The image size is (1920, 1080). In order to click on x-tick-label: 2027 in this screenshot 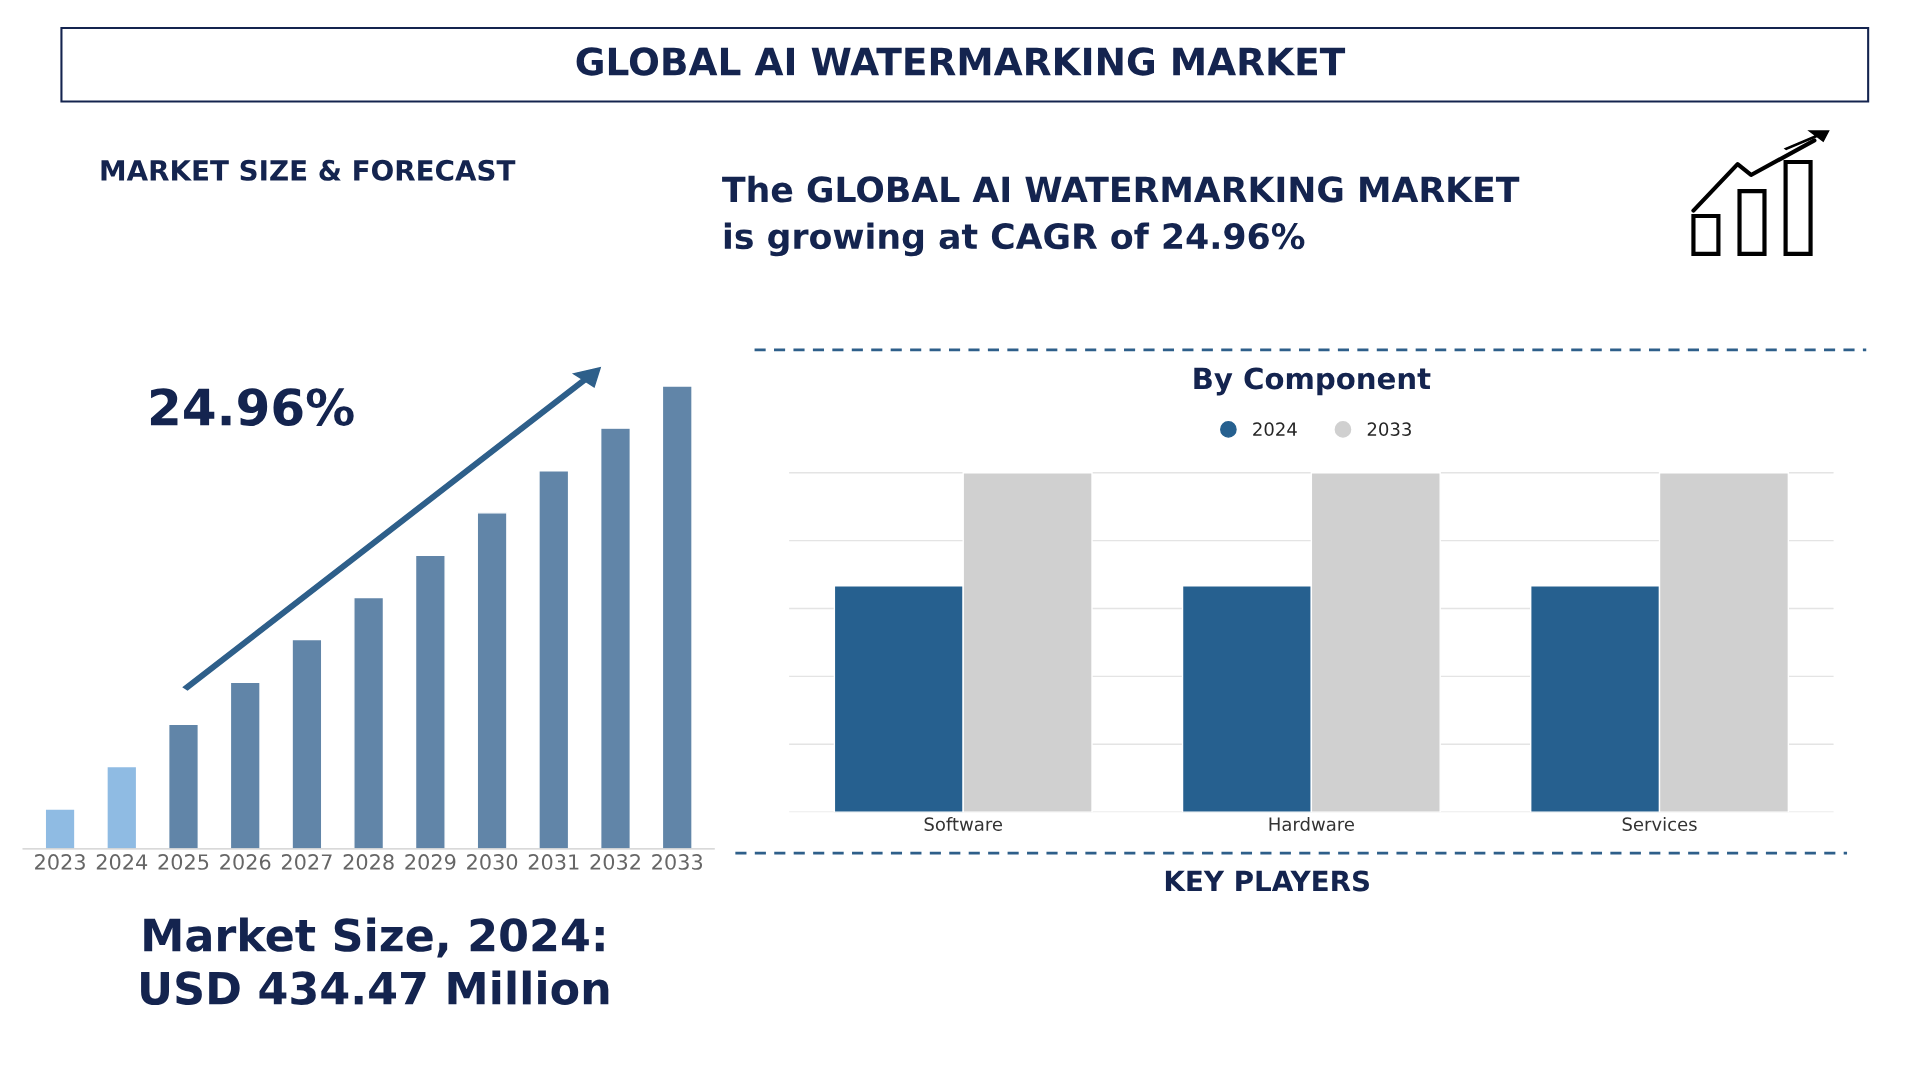, I will do `click(306, 862)`.